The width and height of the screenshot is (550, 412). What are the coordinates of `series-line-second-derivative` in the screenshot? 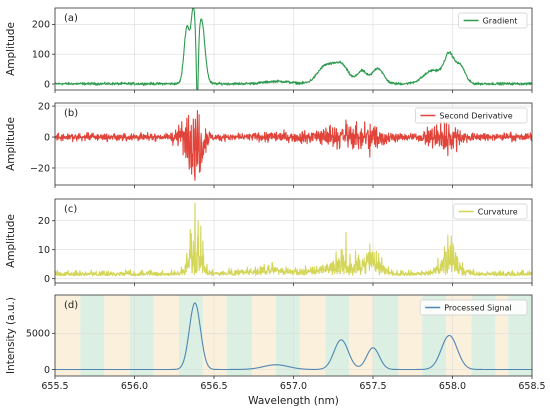 It's located at (293, 145).